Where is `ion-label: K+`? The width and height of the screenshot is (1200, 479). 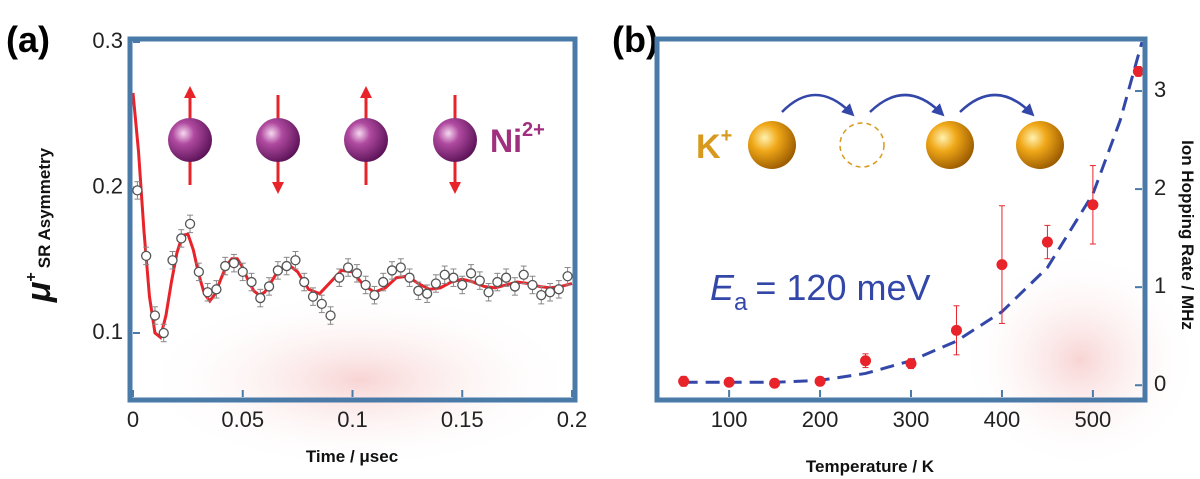
ion-label: K+ is located at coordinates (714, 145).